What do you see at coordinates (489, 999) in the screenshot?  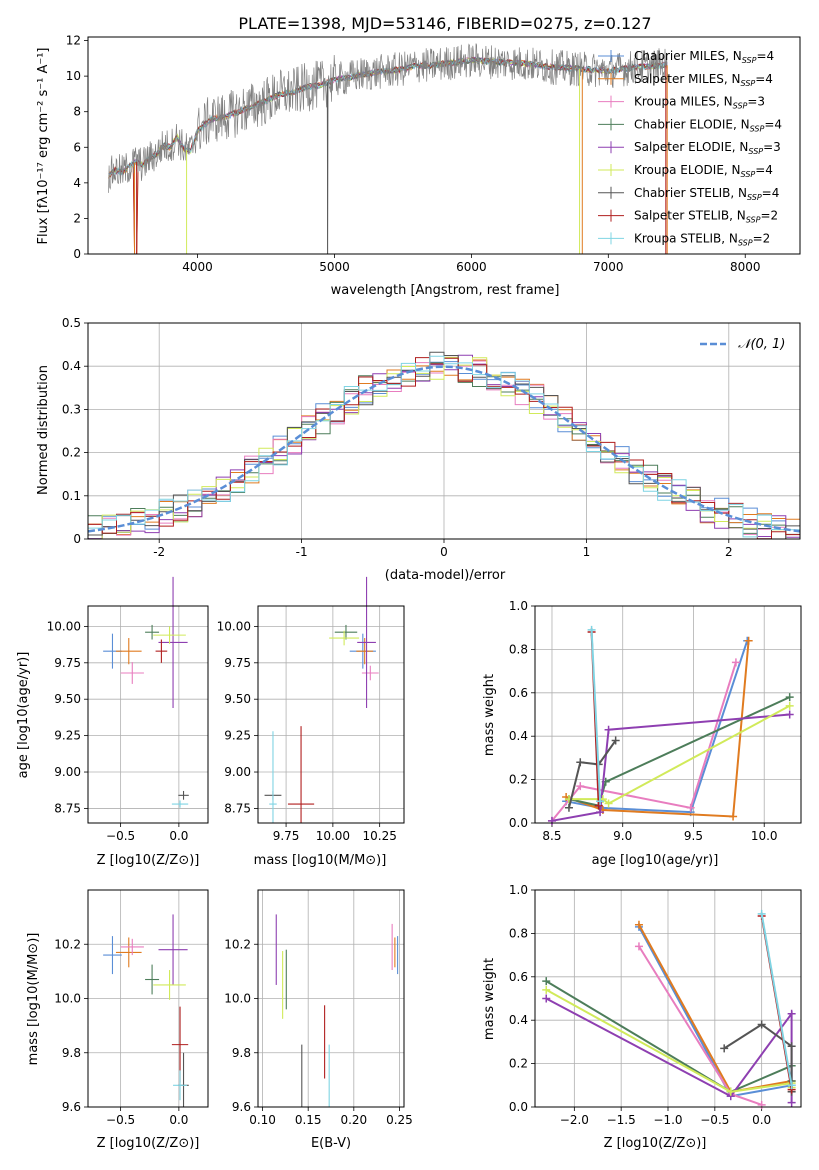 I see `weight-z-ylabel: mass weight` at bounding box center [489, 999].